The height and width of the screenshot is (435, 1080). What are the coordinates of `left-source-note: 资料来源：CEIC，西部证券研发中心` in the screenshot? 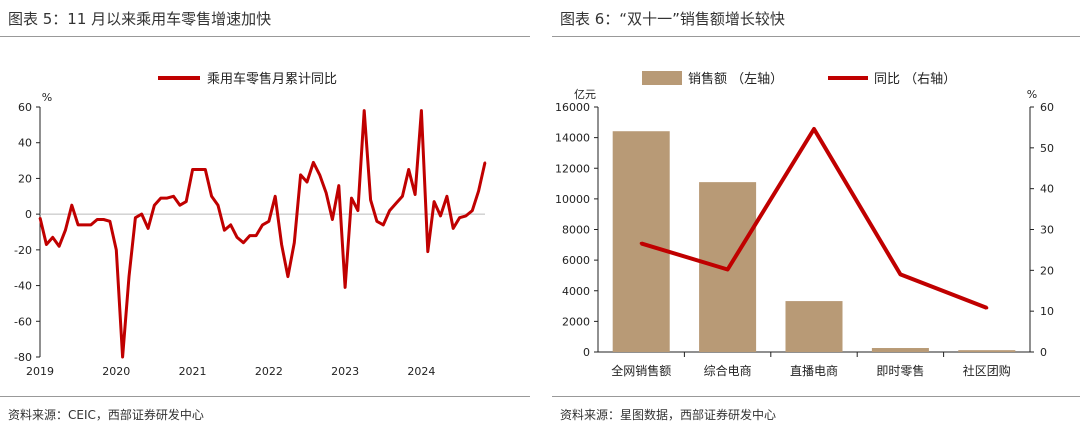 It's located at (106, 415).